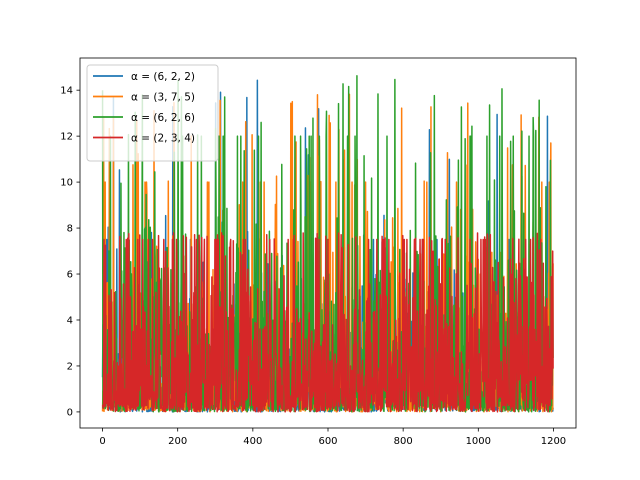 The width and height of the screenshot is (640, 480). Describe the element at coordinates (252, 441) in the screenshot. I see `x-tick-label: 400` at that location.